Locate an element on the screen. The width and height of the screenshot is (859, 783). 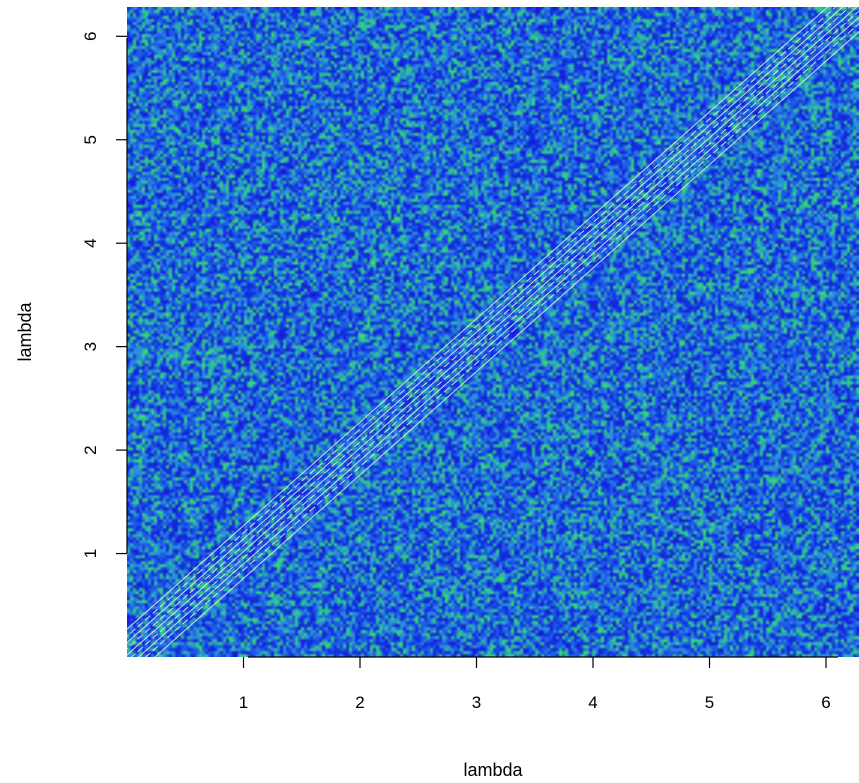
y-axis-title: lambda is located at coordinates (25, 331).